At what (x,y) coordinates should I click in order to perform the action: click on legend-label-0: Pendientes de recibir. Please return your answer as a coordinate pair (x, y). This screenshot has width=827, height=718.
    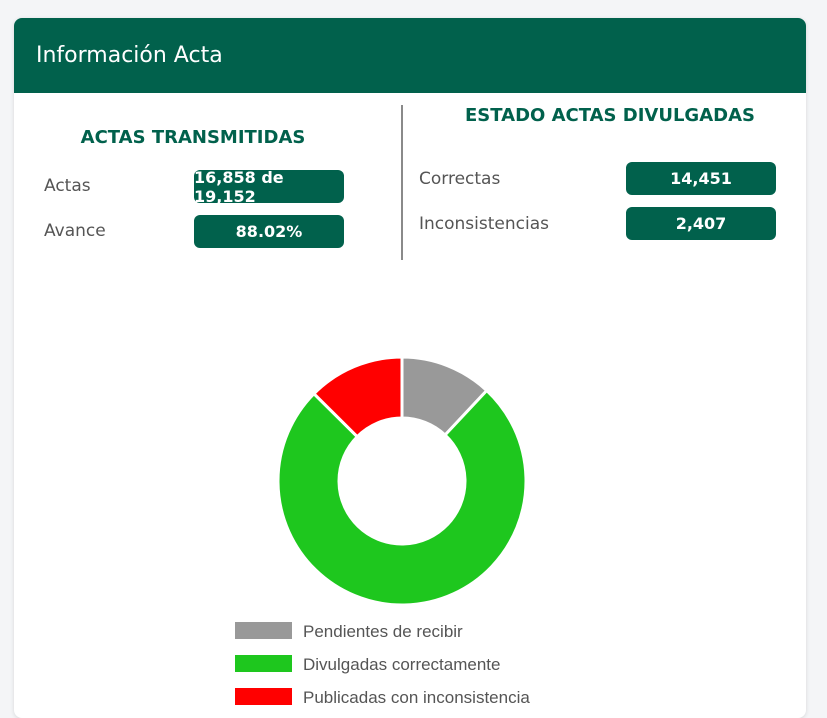
    Looking at the image, I should click on (383, 631).